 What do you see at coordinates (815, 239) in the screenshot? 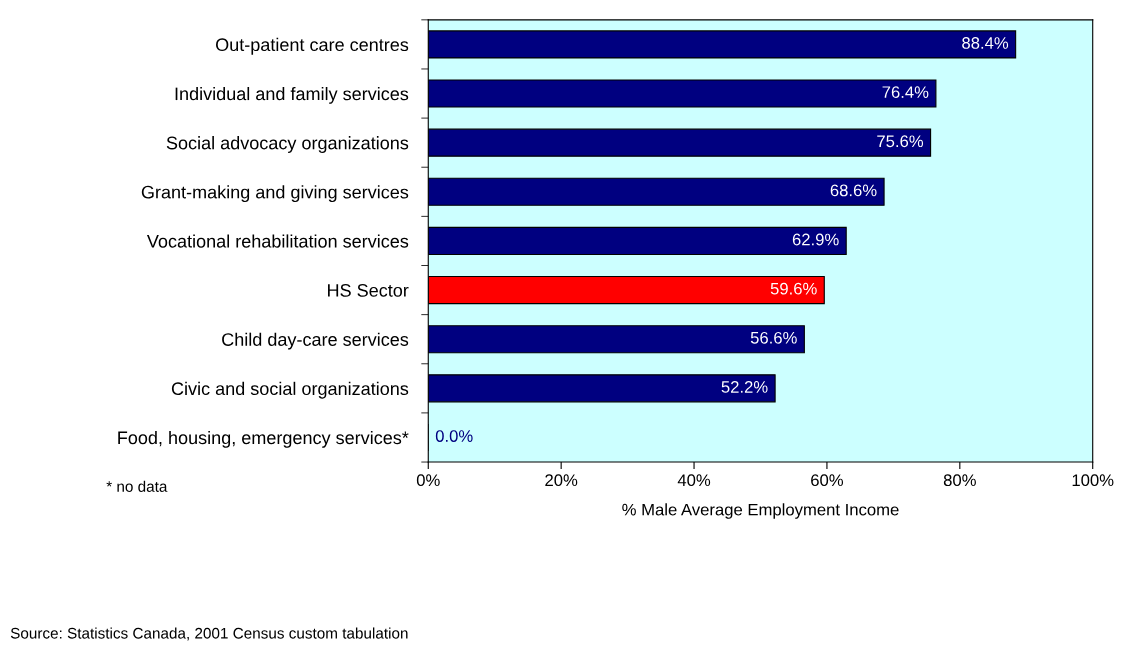
I see `data-label: 62.9%` at bounding box center [815, 239].